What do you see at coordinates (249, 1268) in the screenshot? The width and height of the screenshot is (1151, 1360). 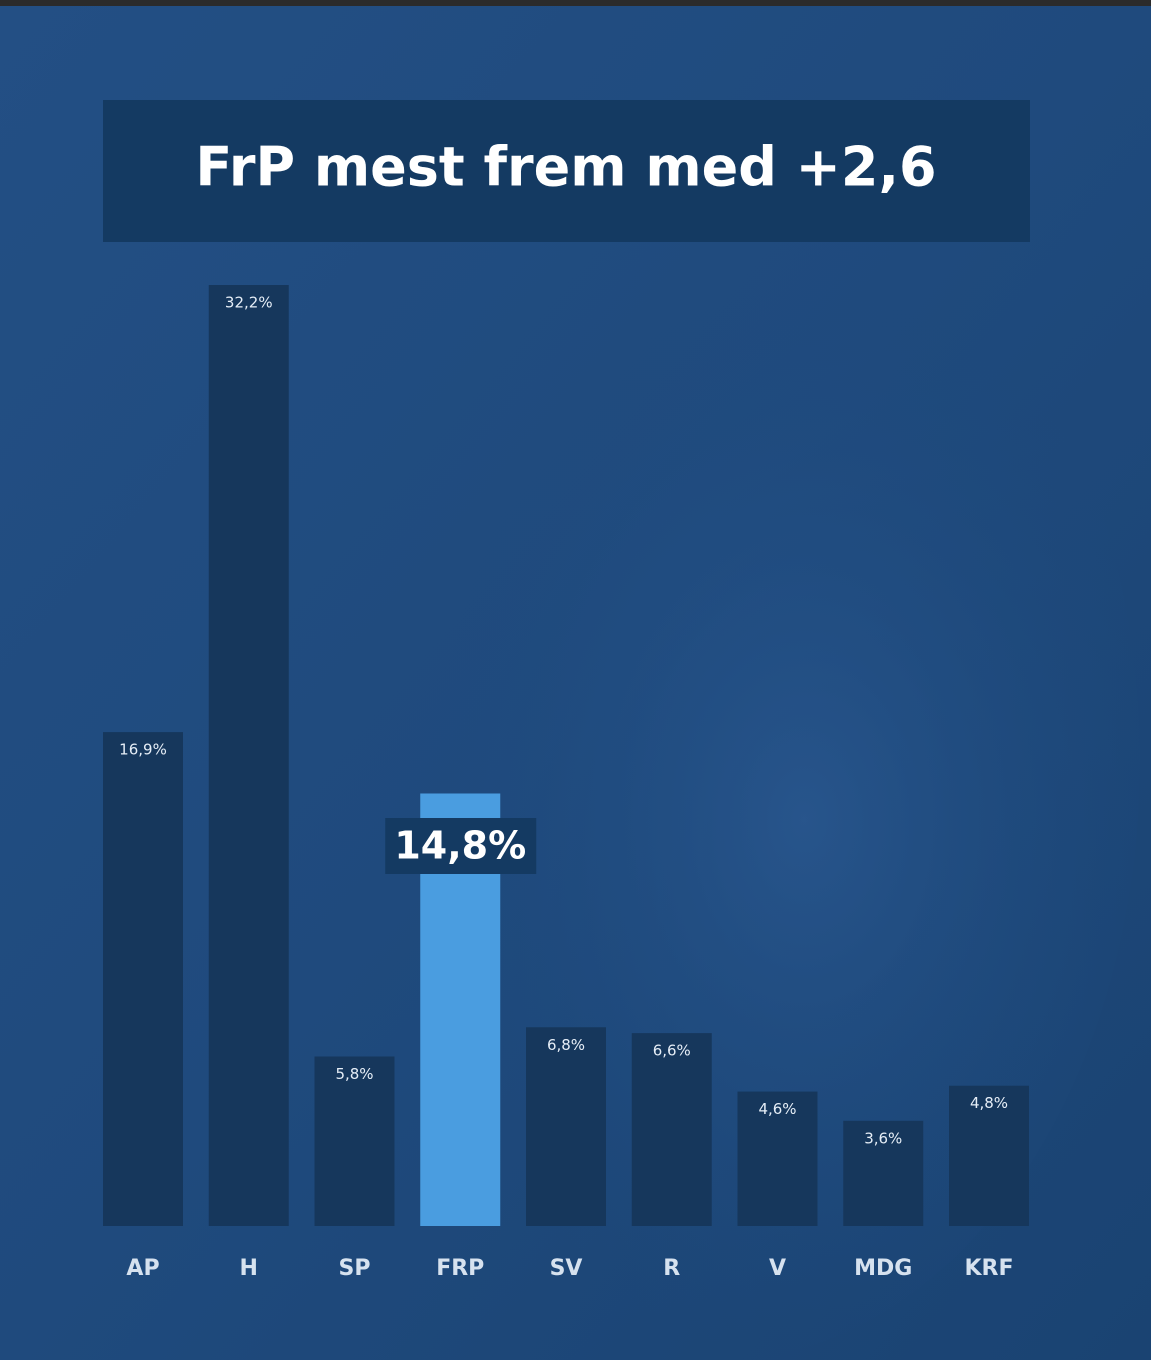 I see `x-tick-label: H` at bounding box center [249, 1268].